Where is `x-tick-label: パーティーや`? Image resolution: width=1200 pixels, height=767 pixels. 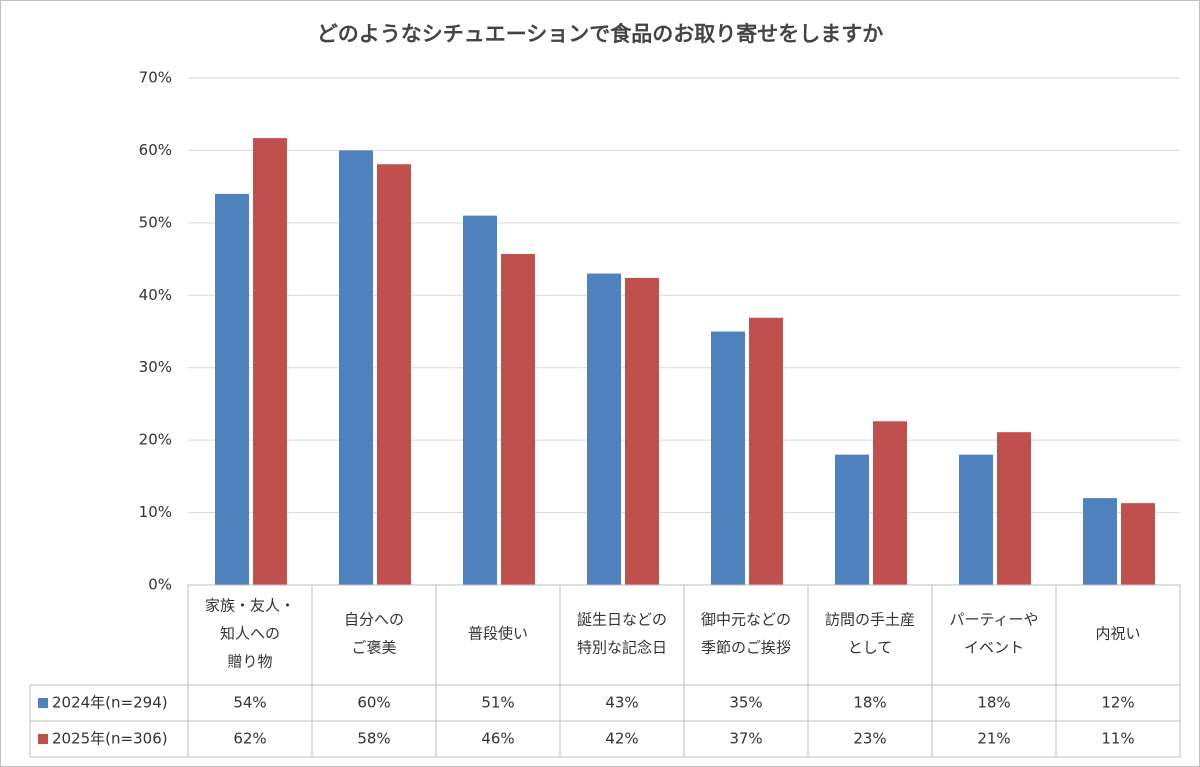
x-tick-label: パーティーや is located at coordinates (993, 620).